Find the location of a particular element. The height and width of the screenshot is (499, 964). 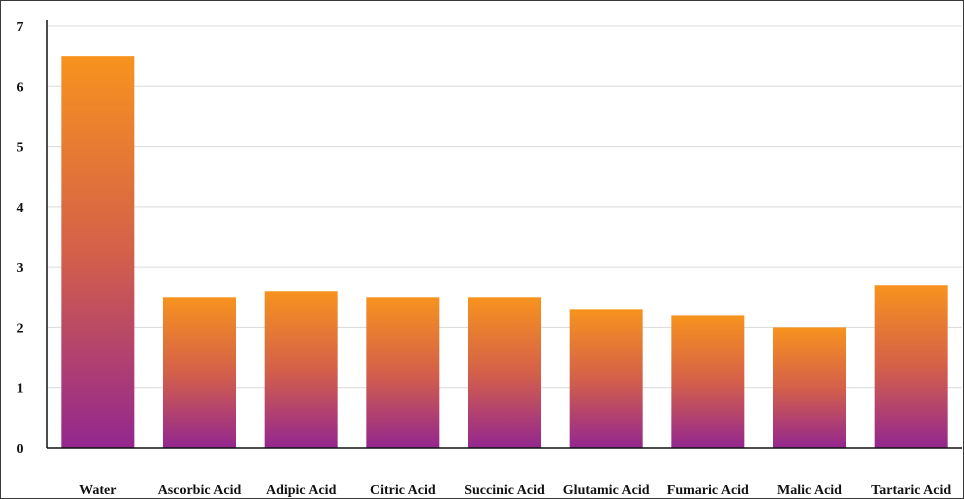

x-tick-label: Adipic Acid is located at coordinates (301, 490).